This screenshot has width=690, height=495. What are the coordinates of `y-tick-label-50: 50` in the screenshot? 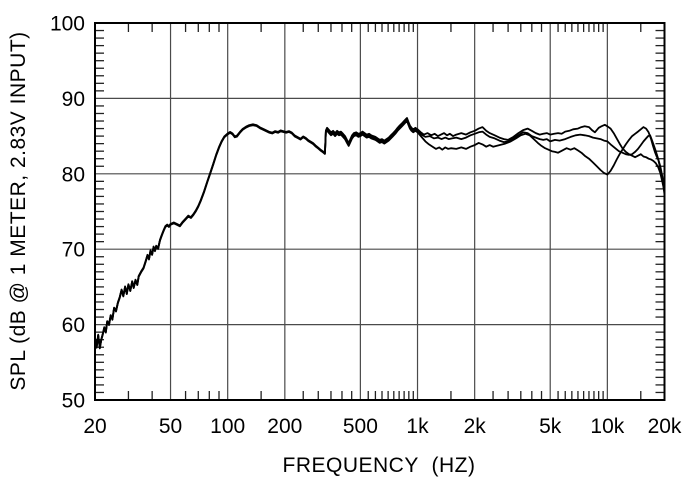 It's located at (73, 401).